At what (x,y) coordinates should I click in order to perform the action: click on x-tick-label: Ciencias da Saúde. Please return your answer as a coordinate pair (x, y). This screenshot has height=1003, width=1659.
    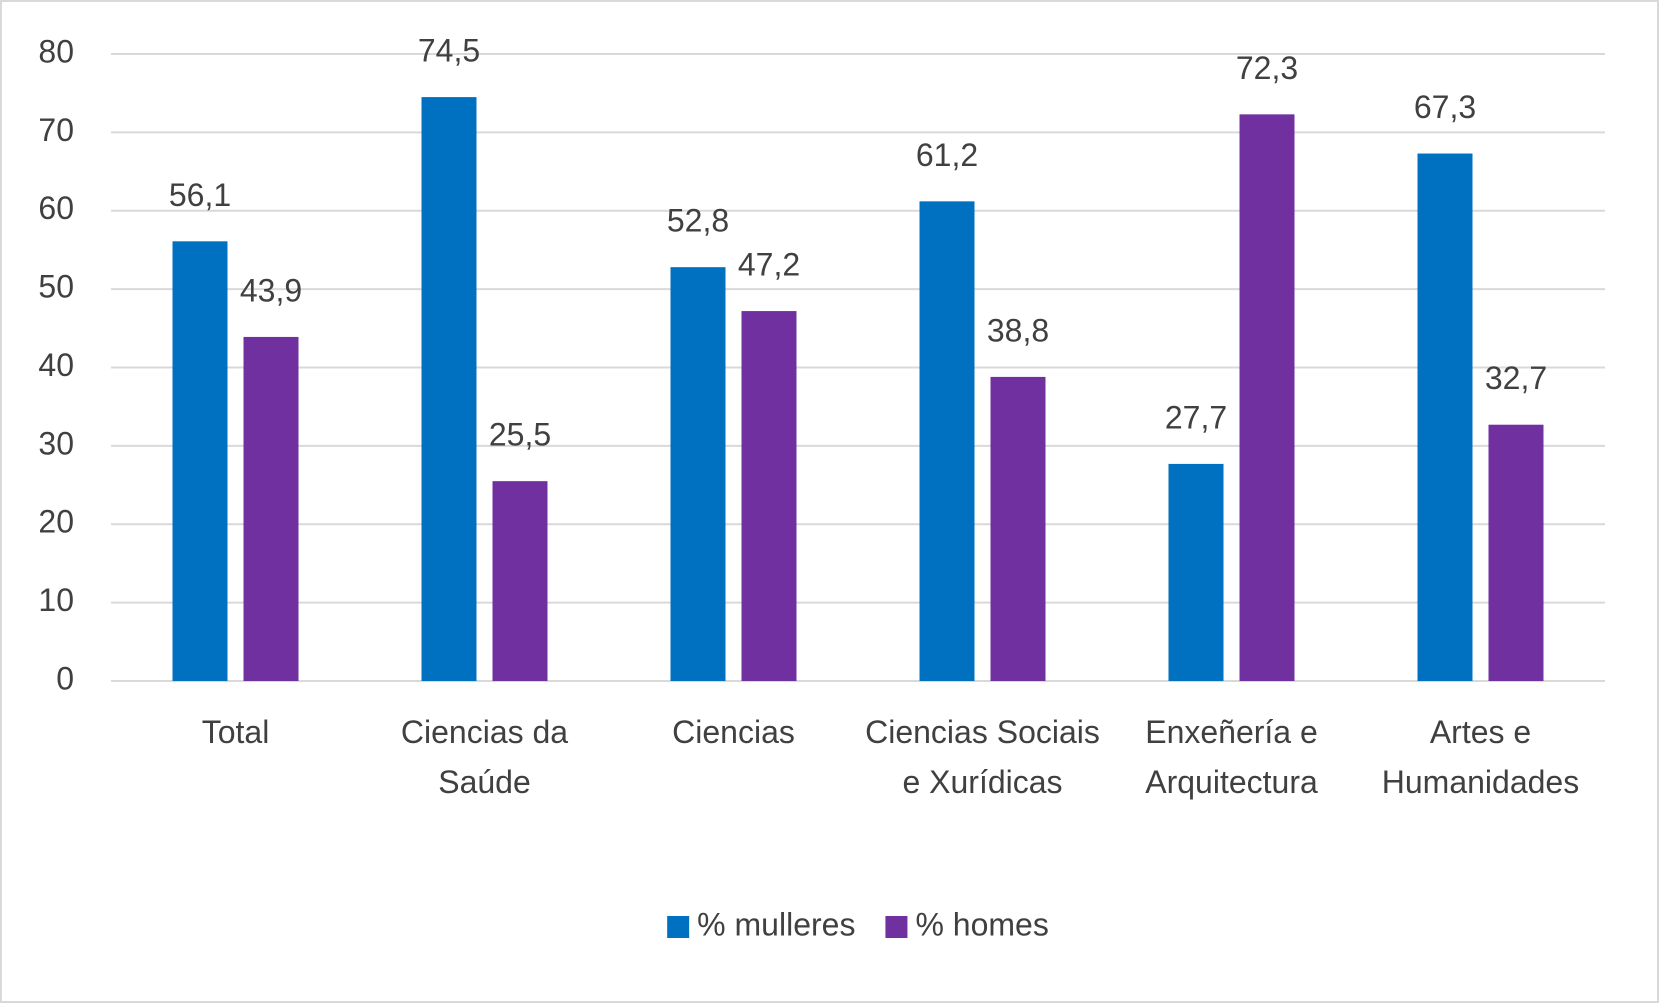
    Looking at the image, I should click on (484, 757).